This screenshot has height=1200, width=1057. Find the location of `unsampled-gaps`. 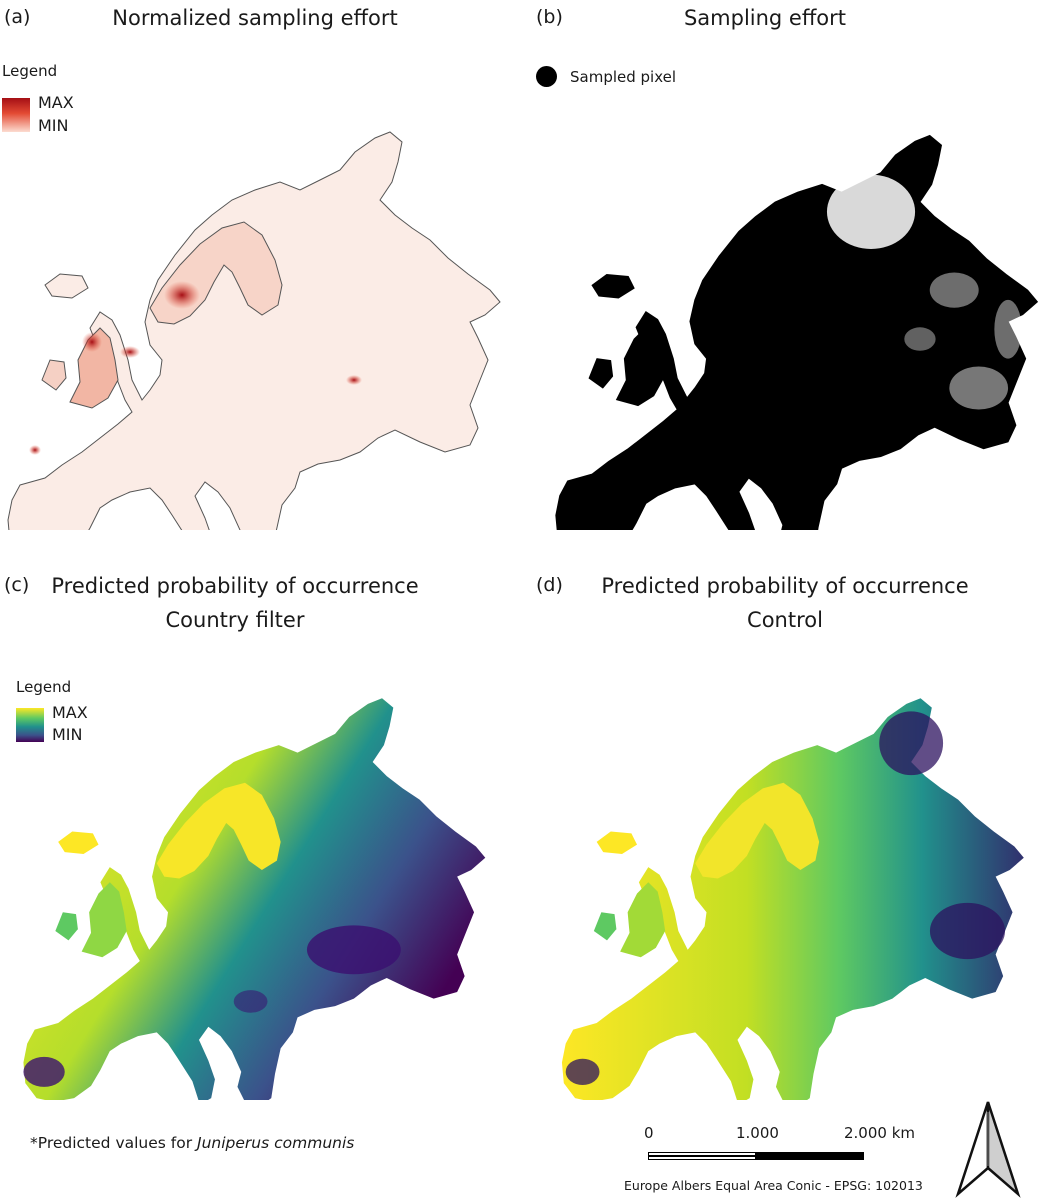

unsampled-gaps is located at coordinates (924, 292).